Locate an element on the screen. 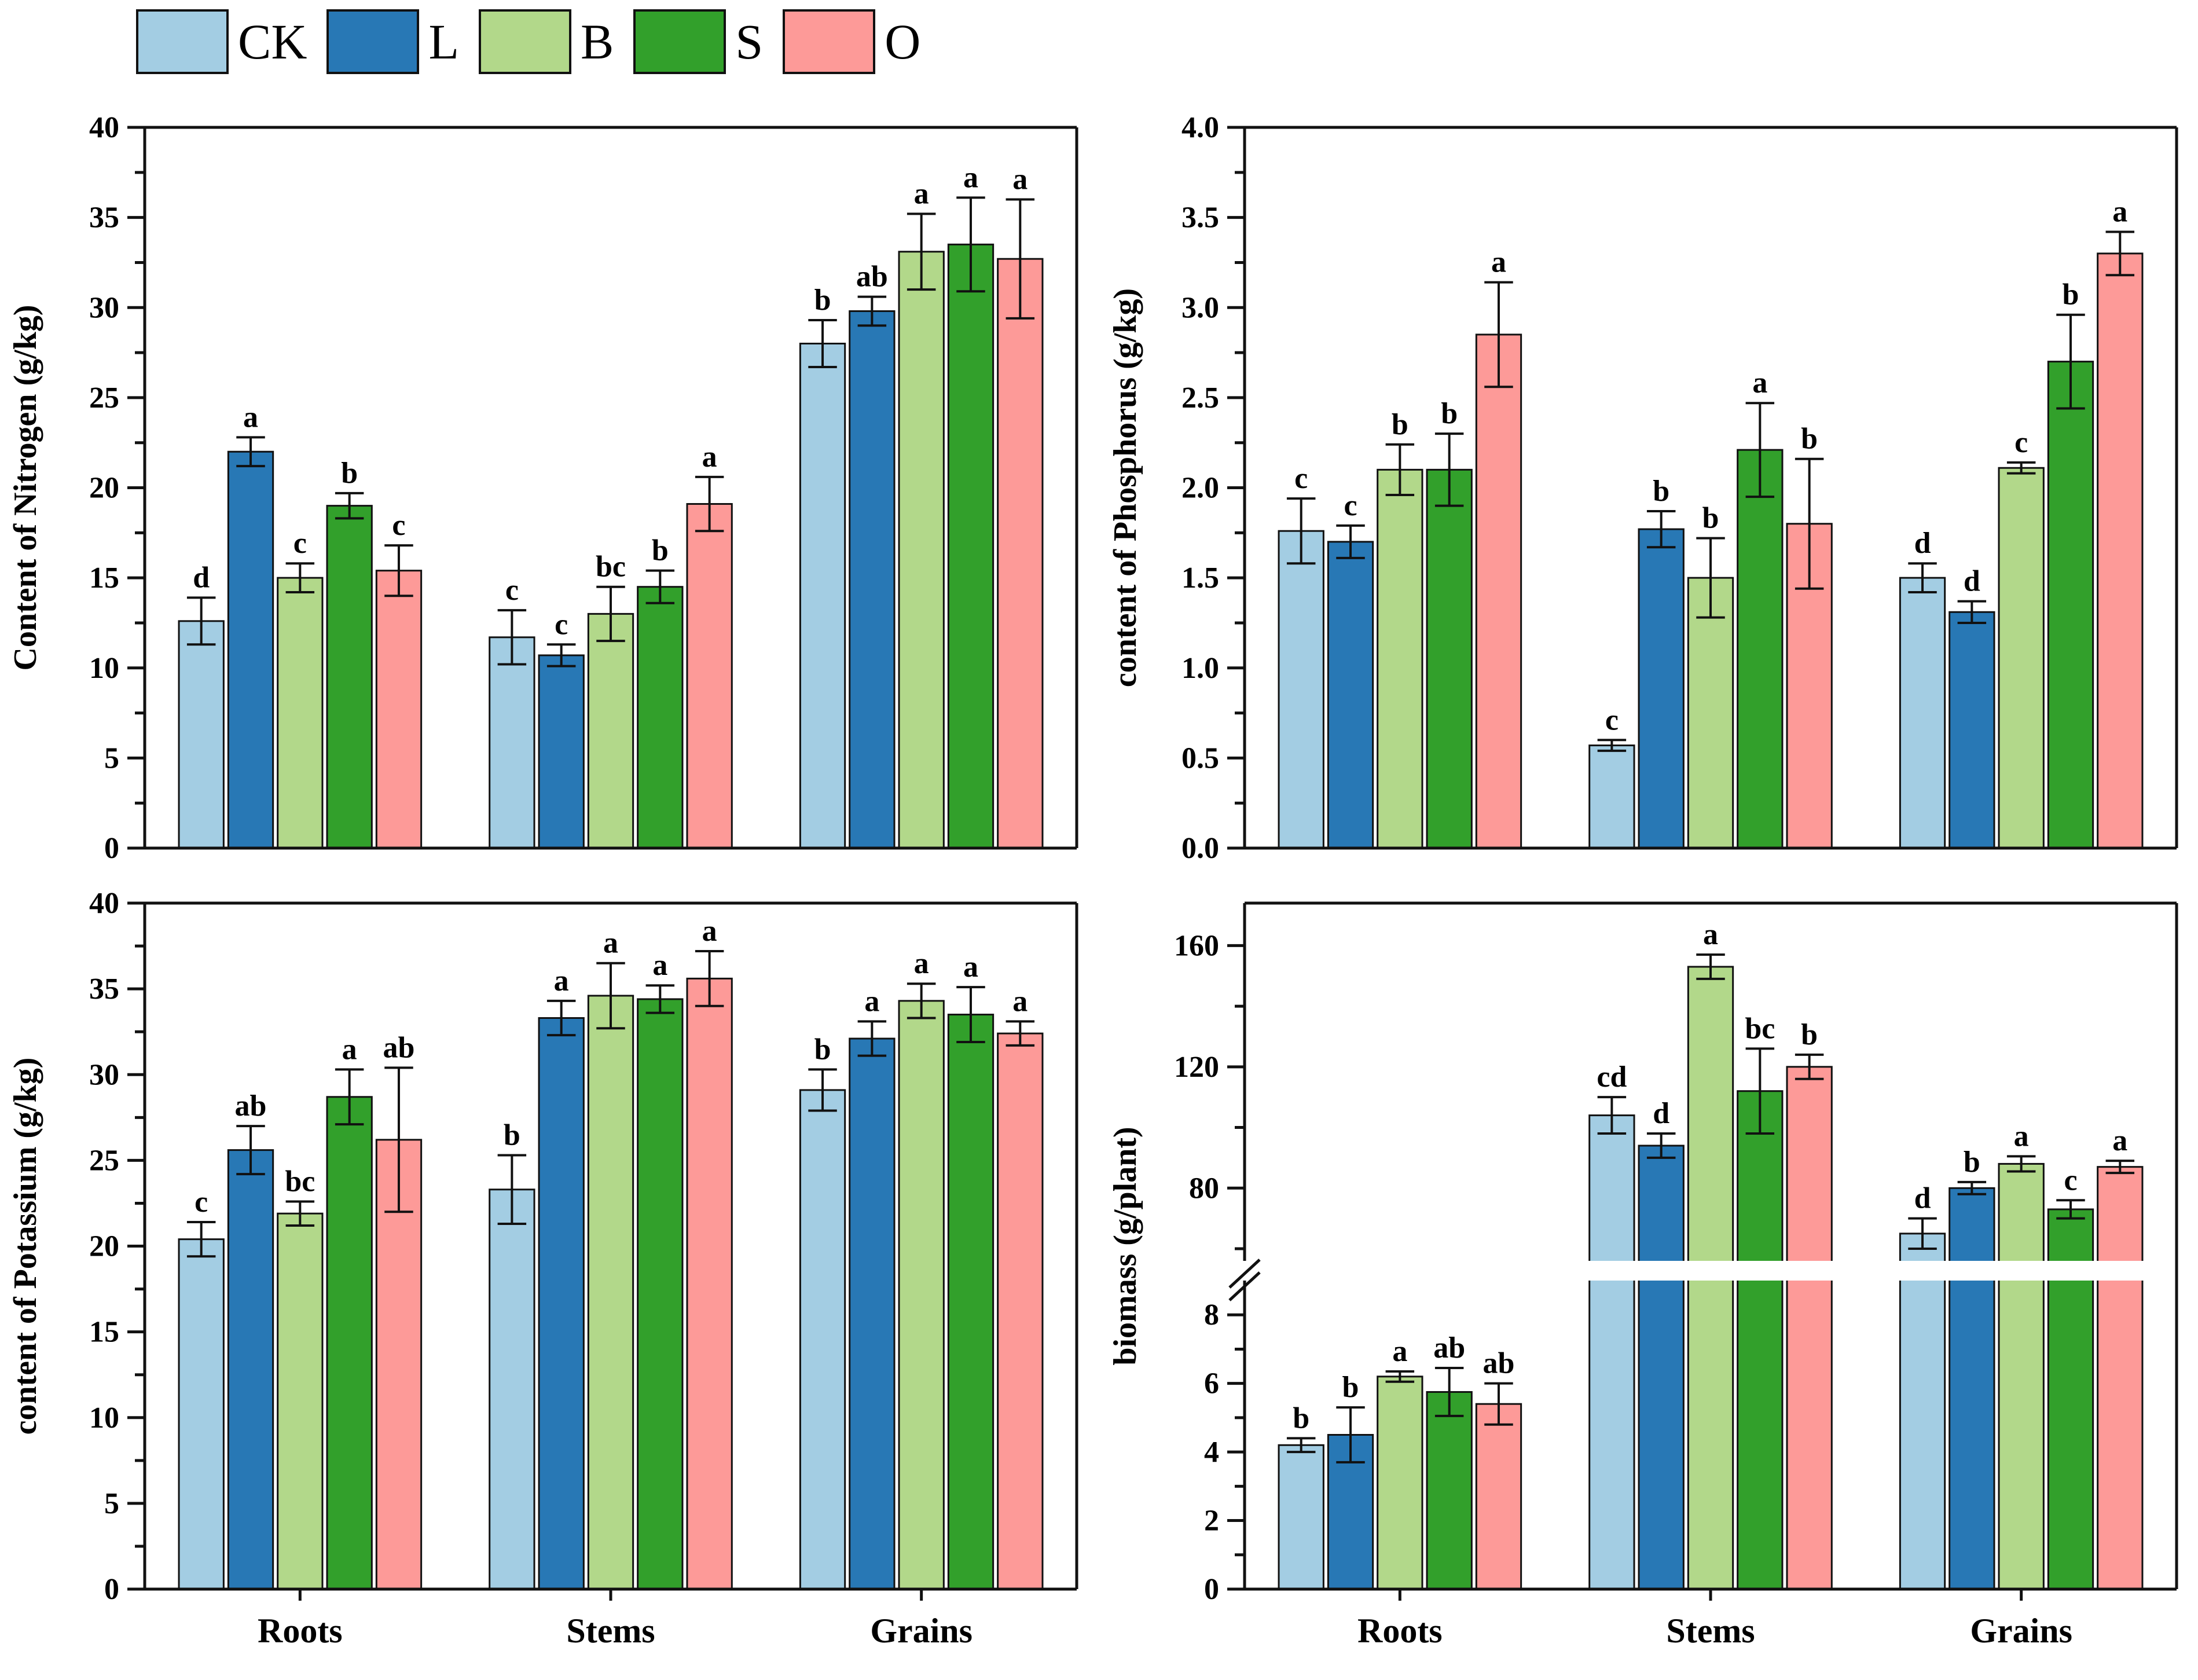 The height and width of the screenshot is (1680, 2198). y-tick-label: 0.5 is located at coordinates (1200, 758).